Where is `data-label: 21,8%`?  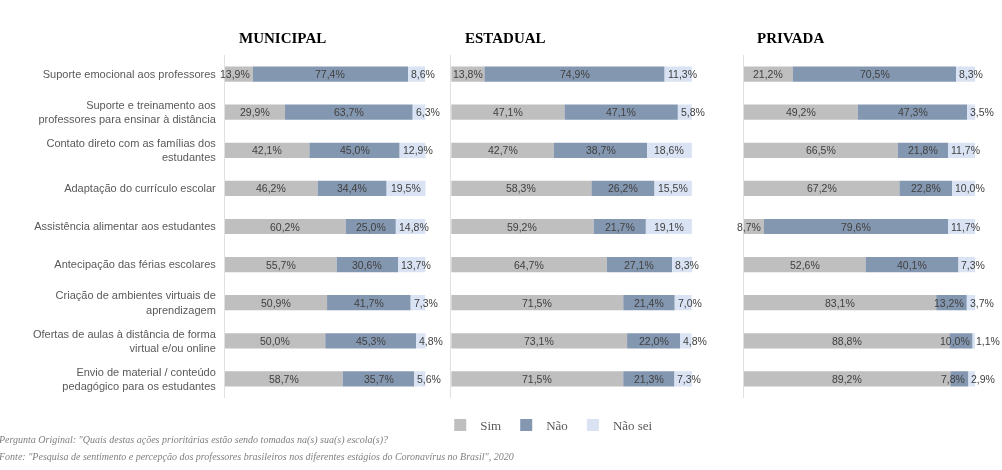 data-label: 21,8% is located at coordinates (923, 150).